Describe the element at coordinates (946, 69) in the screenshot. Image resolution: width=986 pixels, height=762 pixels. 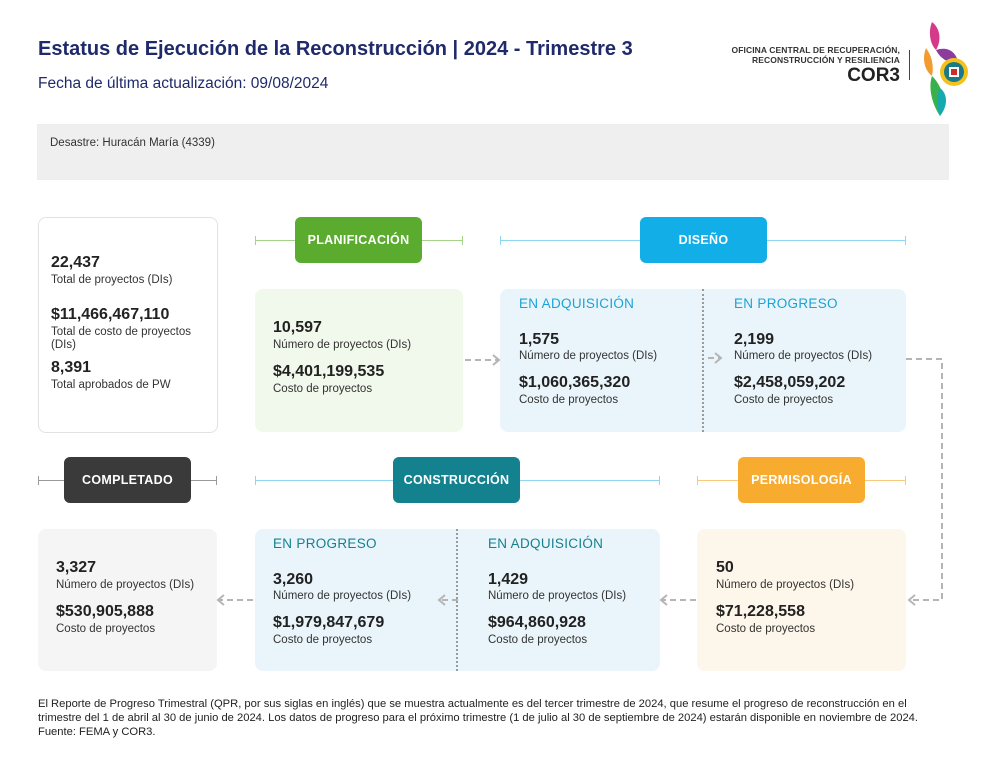
I see `cor3-logo-icon` at that location.